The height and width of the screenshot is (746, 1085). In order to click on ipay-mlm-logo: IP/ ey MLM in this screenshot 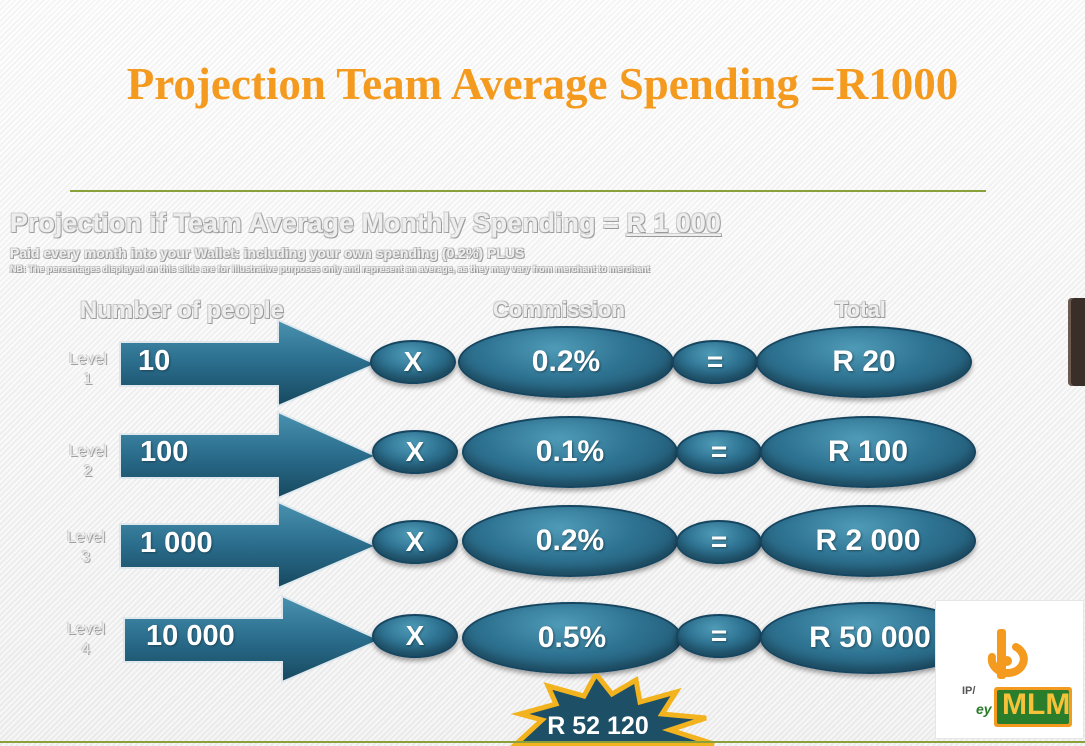, I will do `click(1009, 669)`.